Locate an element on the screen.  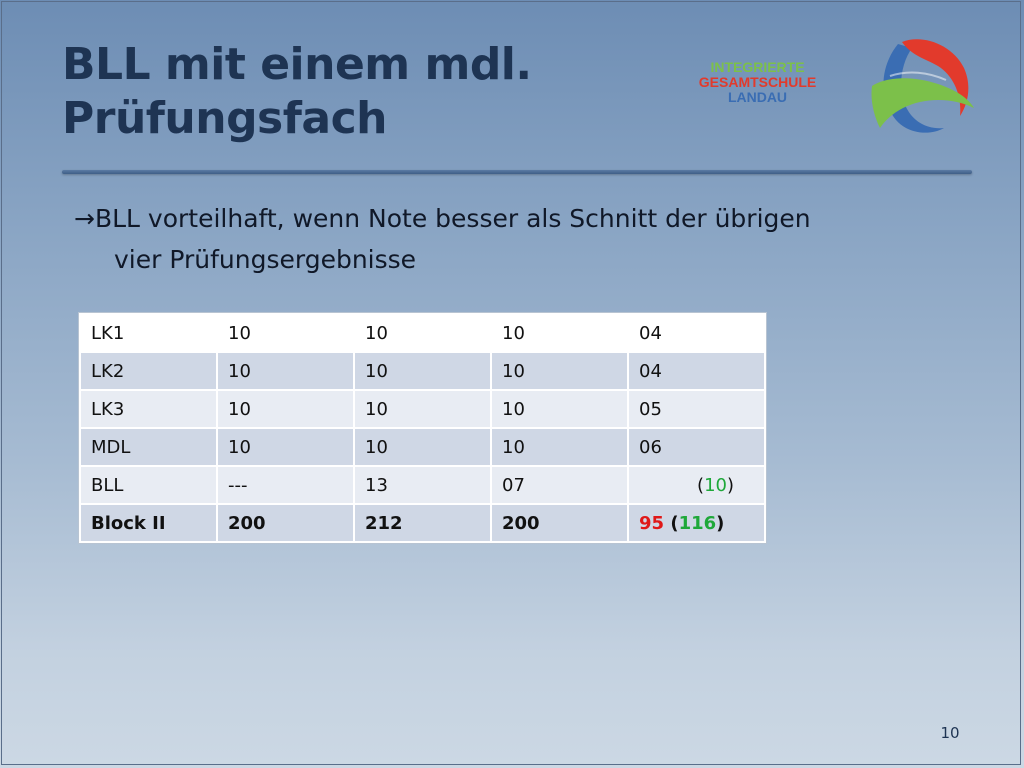
table-cell: 13 is located at coordinates (422, 485).